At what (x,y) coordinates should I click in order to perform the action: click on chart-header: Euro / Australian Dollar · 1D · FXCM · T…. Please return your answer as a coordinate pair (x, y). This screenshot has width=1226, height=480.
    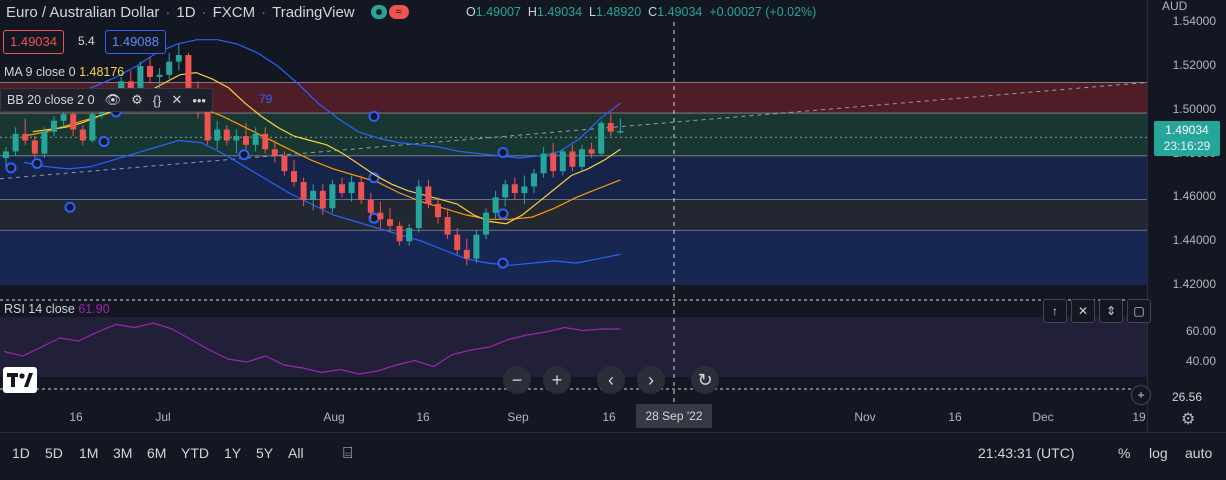
    Looking at the image, I should click on (207, 12).